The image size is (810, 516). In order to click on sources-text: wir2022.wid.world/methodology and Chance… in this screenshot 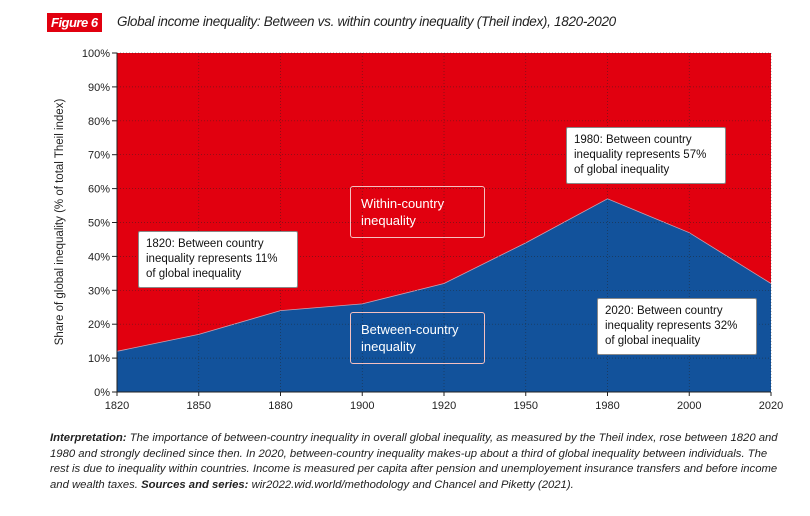, I will do `click(411, 484)`.